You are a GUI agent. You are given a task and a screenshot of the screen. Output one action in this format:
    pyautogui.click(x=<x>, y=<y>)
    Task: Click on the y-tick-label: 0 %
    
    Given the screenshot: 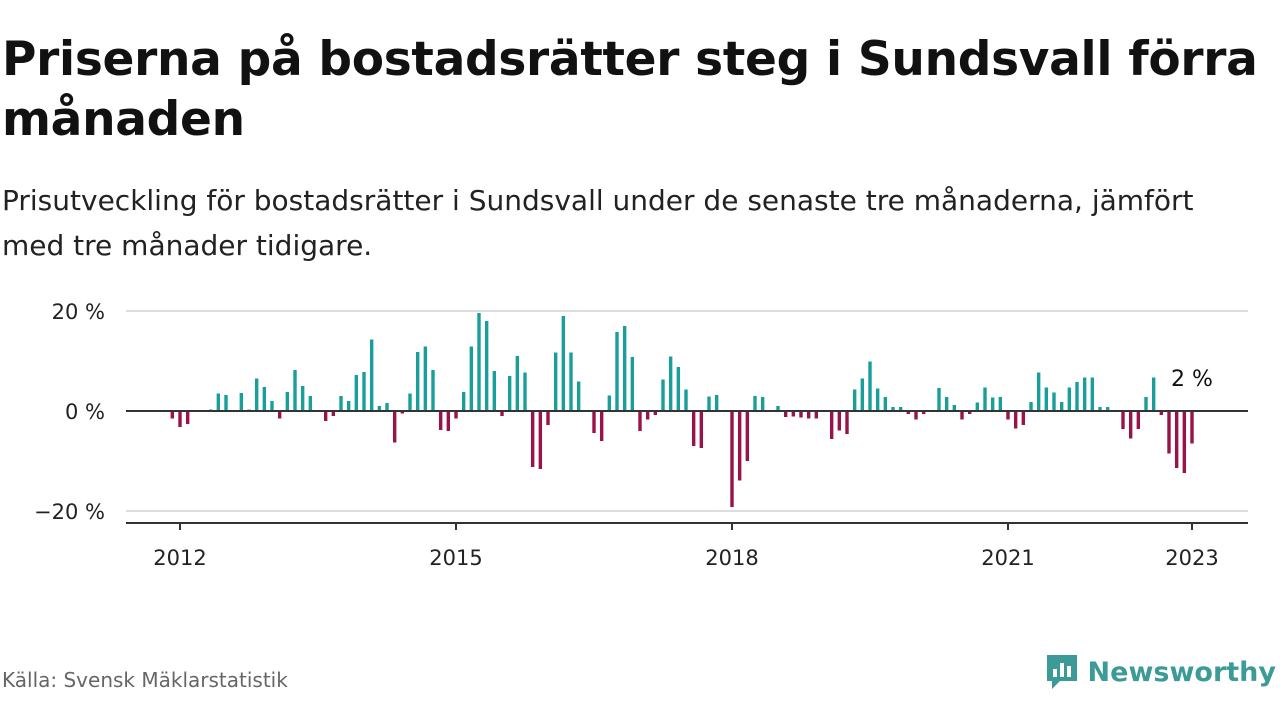 What is the action you would take?
    pyautogui.click(x=85, y=412)
    